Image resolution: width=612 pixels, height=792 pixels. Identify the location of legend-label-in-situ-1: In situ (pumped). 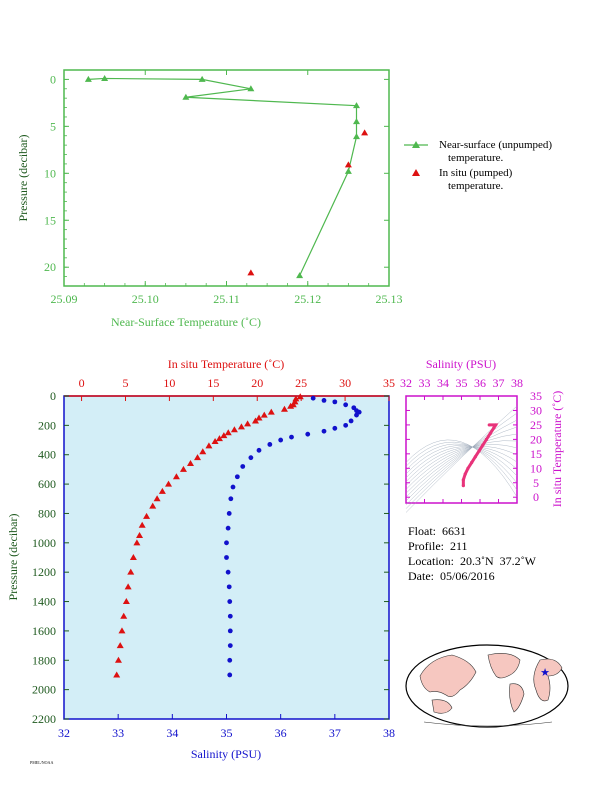
(476, 173).